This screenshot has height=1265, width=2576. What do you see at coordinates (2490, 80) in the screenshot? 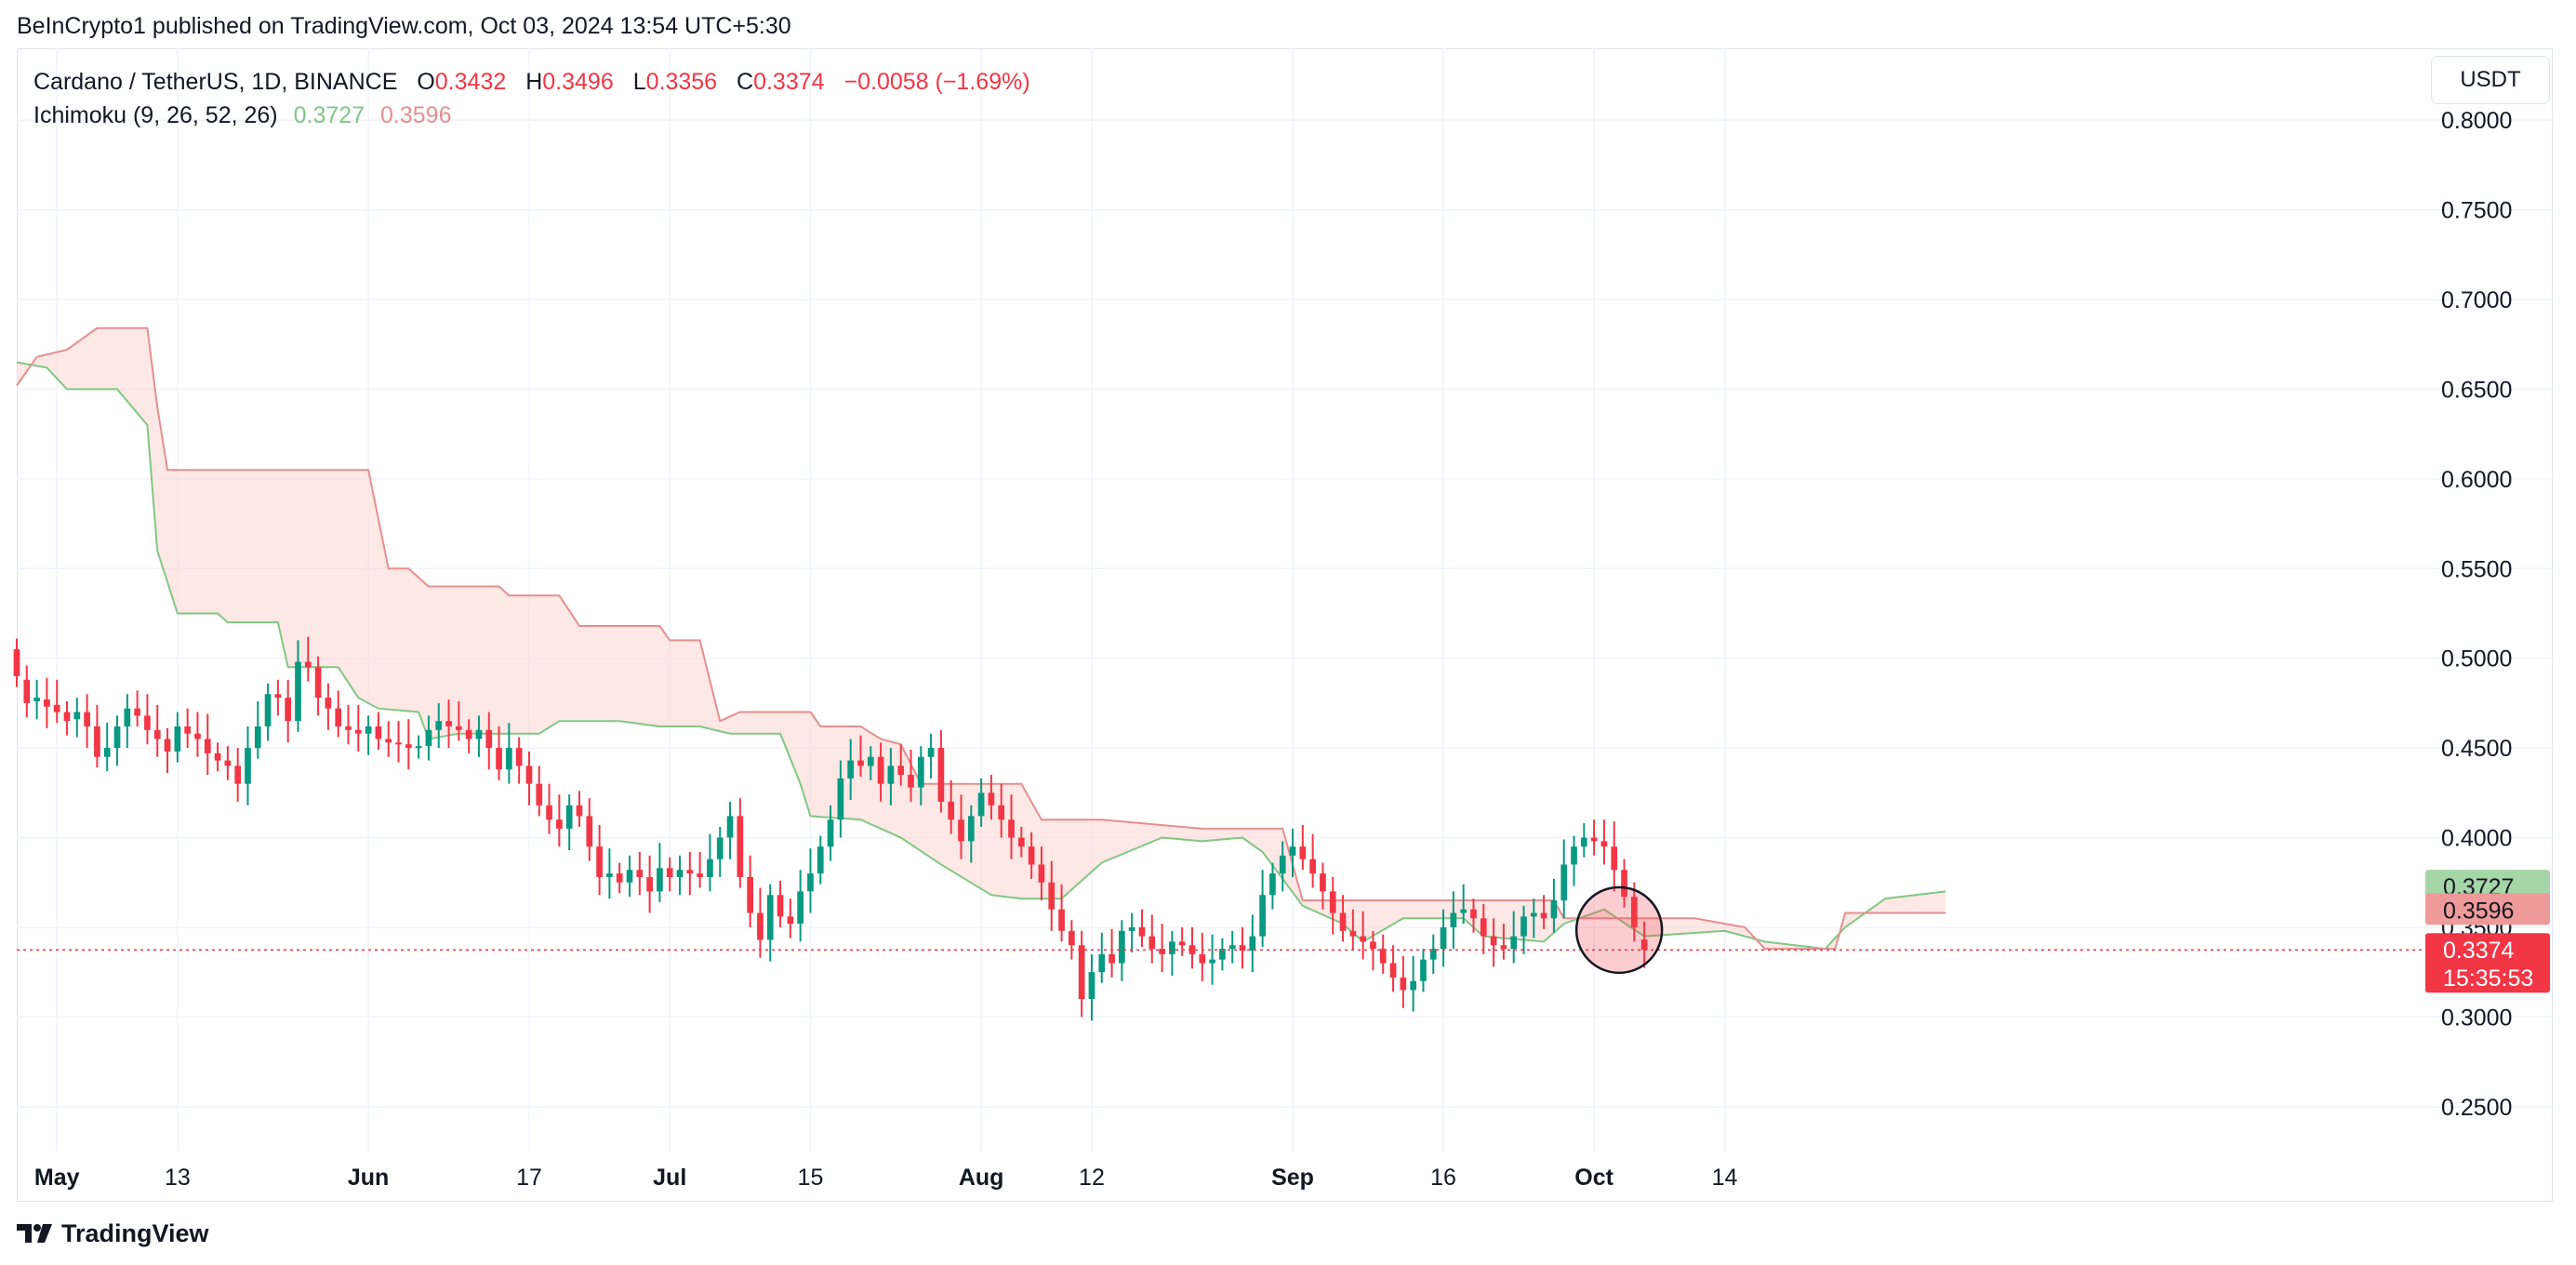
I see `currency-button: USDT` at bounding box center [2490, 80].